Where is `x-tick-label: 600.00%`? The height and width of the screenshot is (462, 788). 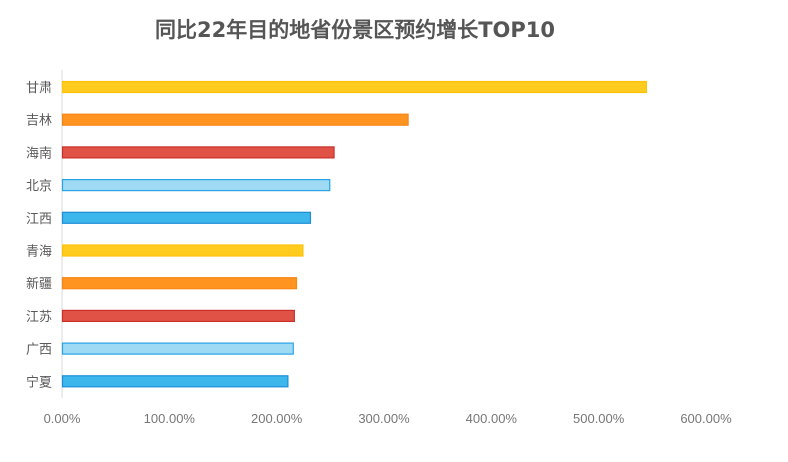
x-tick-label: 600.00% is located at coordinates (706, 418).